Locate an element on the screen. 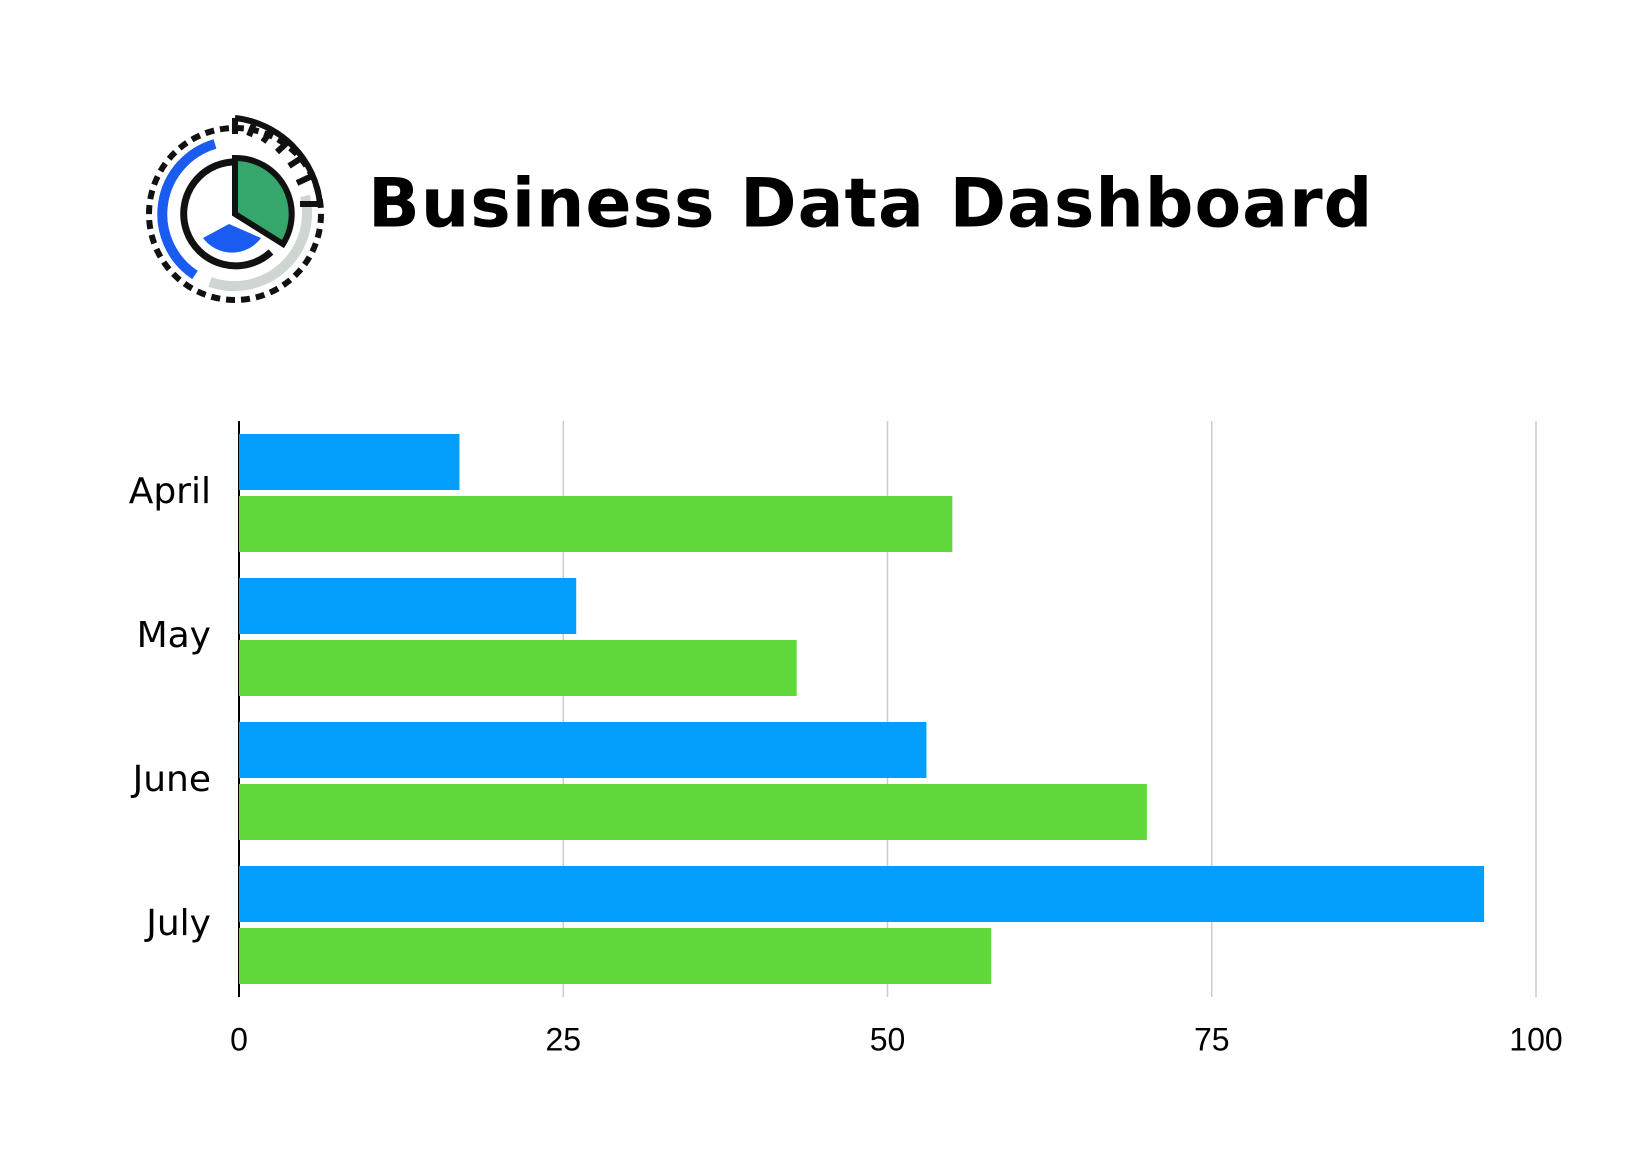 This screenshot has width=1650, height=1160. x-tick-label: 50 is located at coordinates (888, 1039).